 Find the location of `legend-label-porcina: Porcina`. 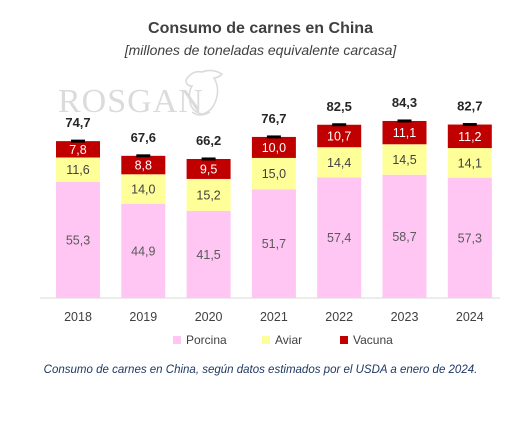

legend-label-porcina: Porcina is located at coordinates (206, 340).